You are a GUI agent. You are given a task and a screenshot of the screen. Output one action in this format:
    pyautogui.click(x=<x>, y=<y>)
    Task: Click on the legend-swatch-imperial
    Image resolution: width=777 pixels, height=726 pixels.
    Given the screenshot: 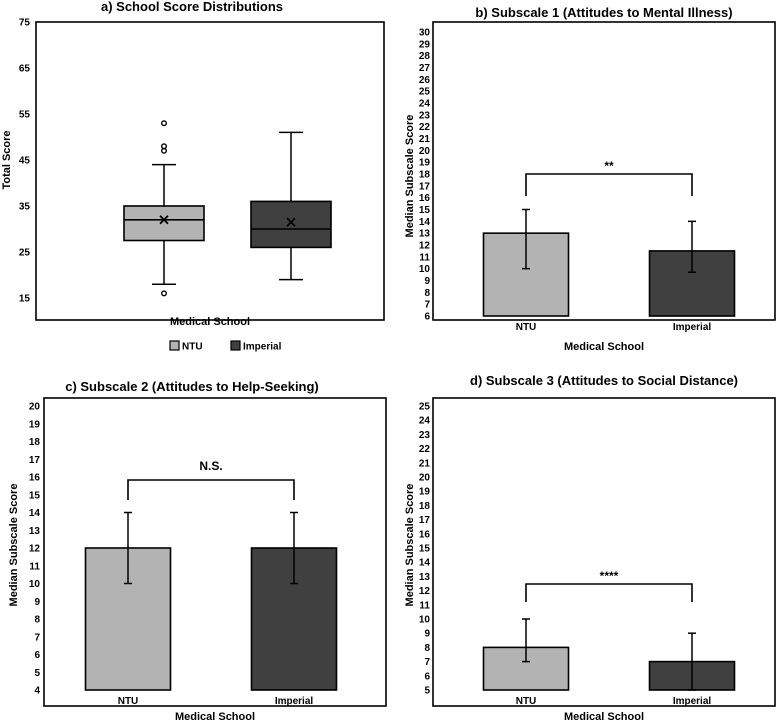 What is the action you would take?
    pyautogui.click(x=235, y=345)
    